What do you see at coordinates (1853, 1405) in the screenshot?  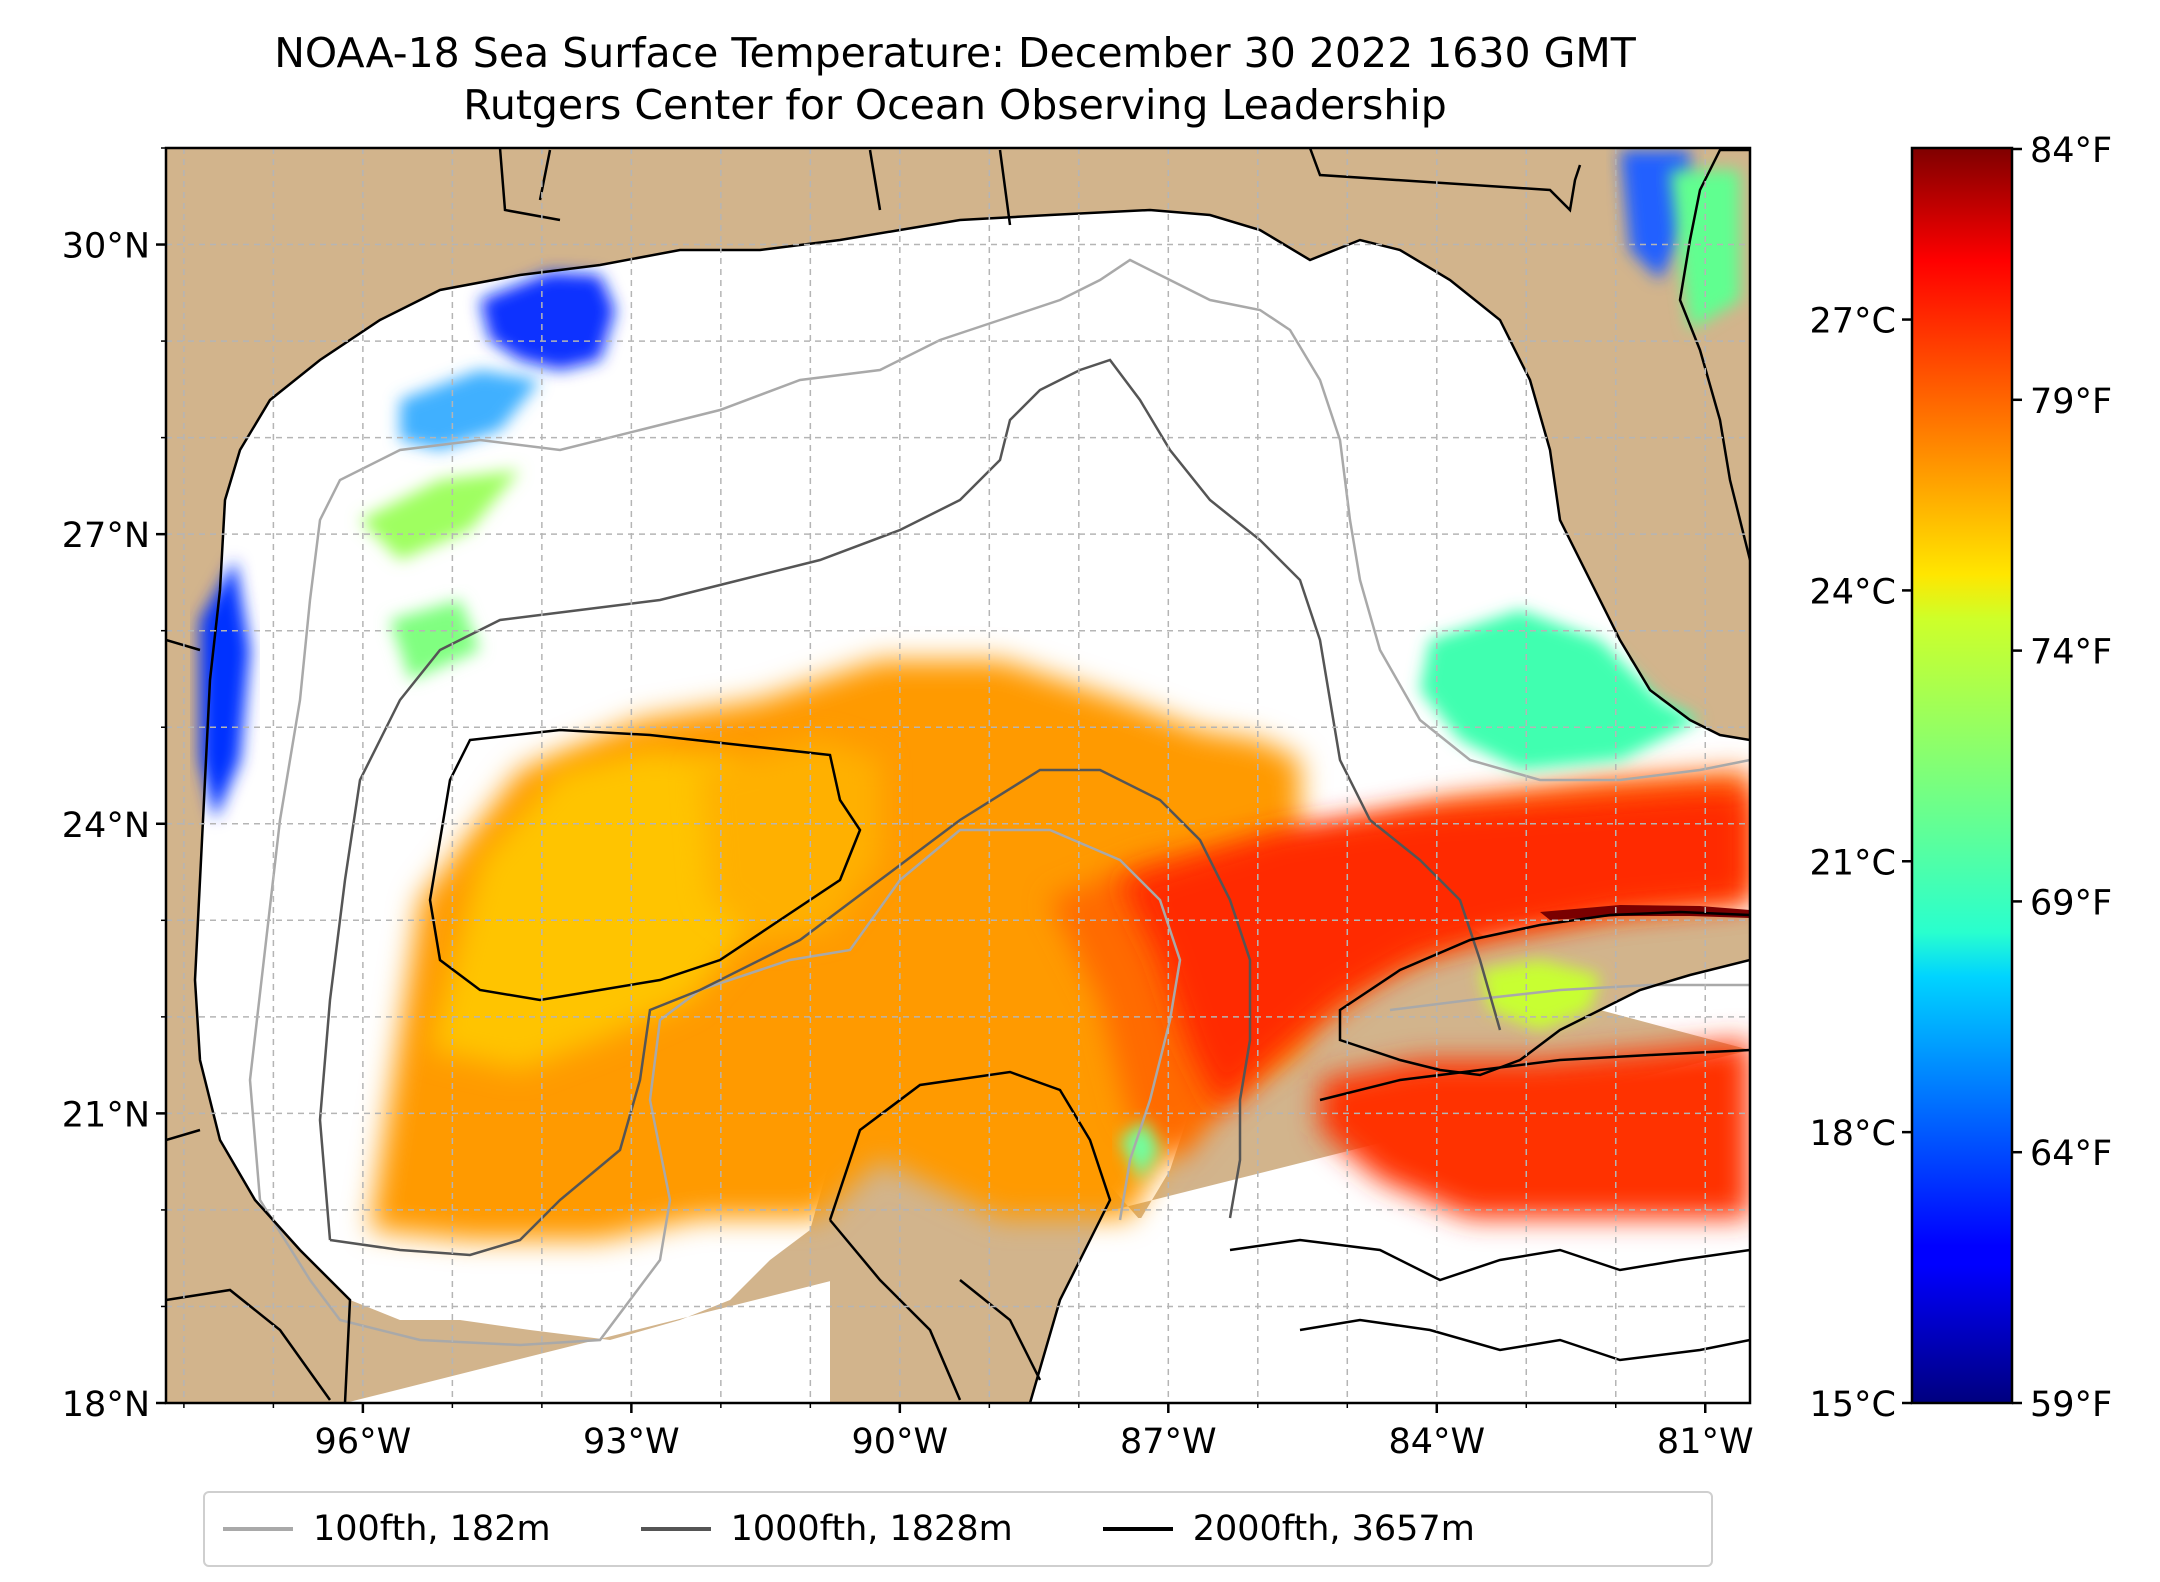 I see `celsius-tick-label: 15°C` at bounding box center [1853, 1405].